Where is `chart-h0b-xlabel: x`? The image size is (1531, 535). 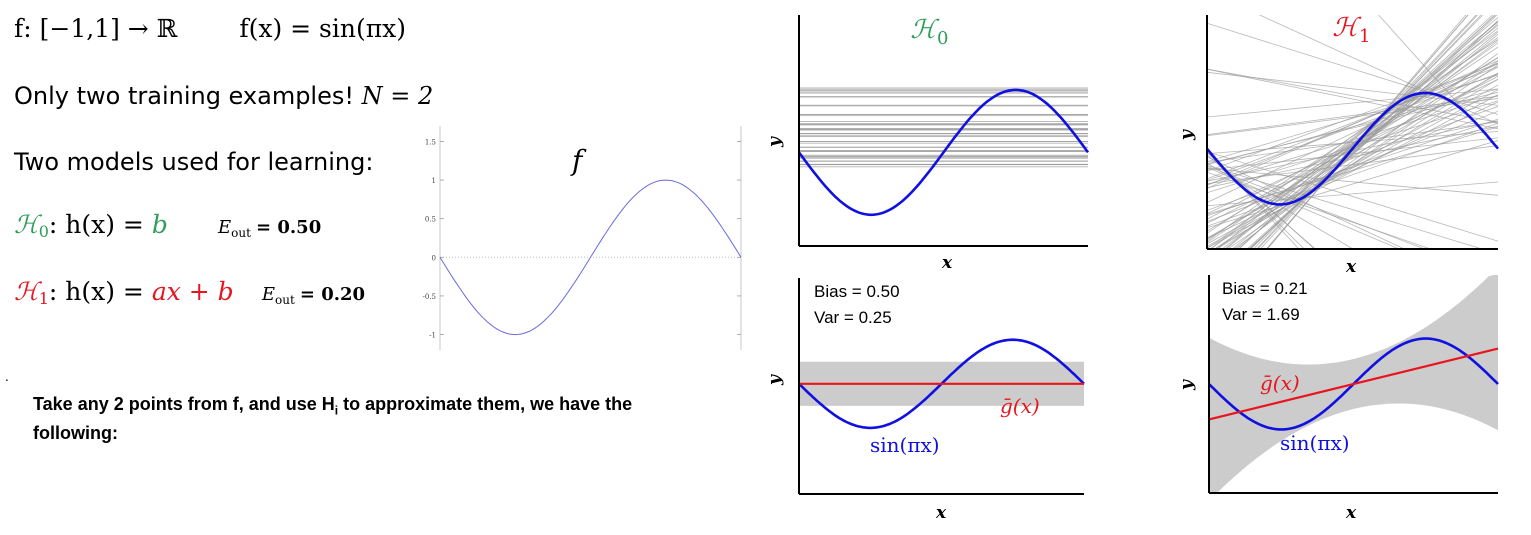
chart-h0b-xlabel: x is located at coordinates (941, 513).